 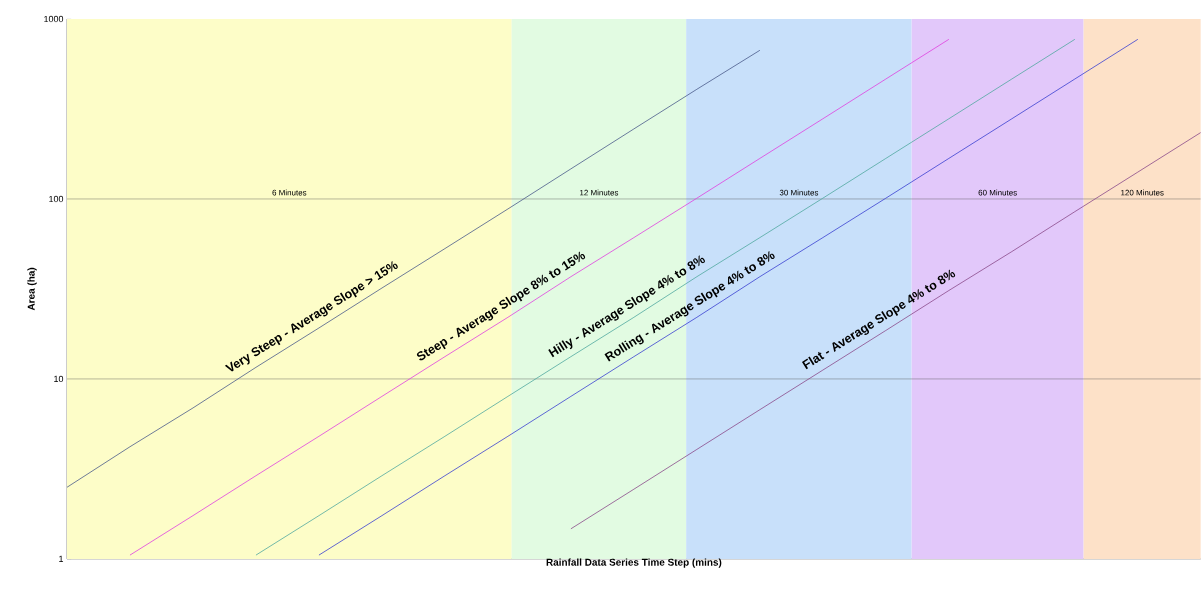 I want to click on y-axis-title: Area (ha), so click(x=32, y=289).